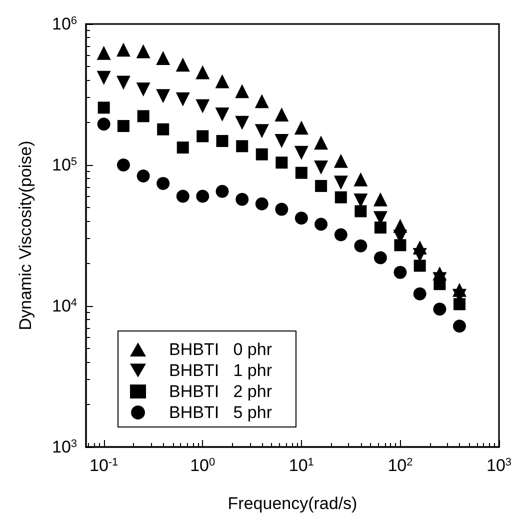 This screenshot has width=516, height=523. What do you see at coordinates (220, 412) in the screenshot?
I see `legend-label: BHBTI 5 phr` at bounding box center [220, 412].